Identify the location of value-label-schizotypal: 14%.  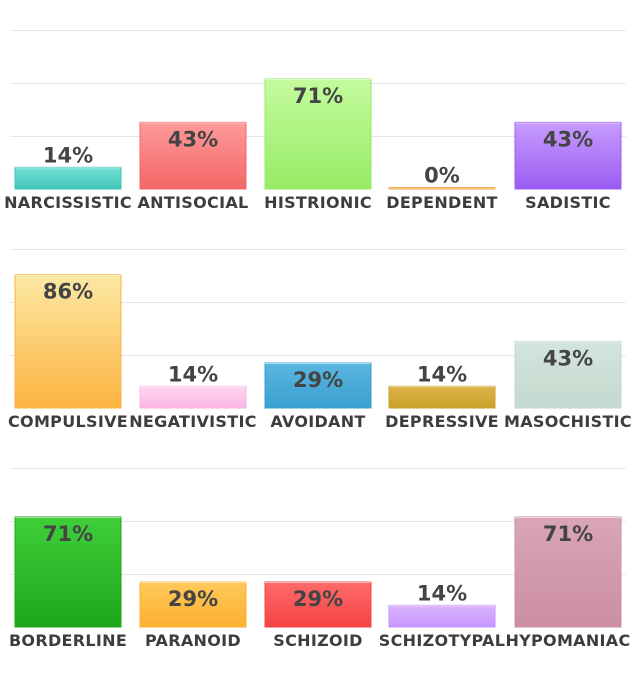
(442, 593).